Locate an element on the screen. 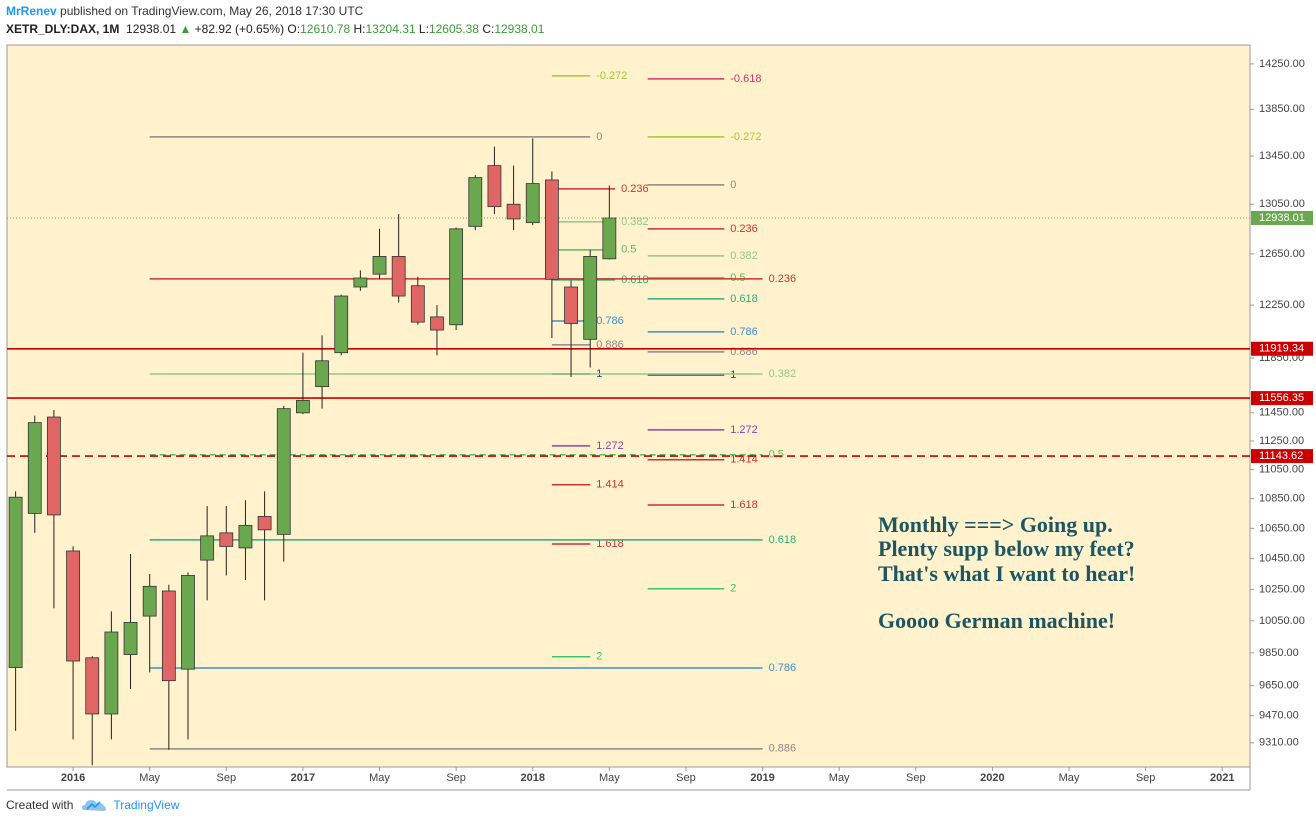 The height and width of the screenshot is (823, 1316). last: 12938.01 is located at coordinates (151, 29).